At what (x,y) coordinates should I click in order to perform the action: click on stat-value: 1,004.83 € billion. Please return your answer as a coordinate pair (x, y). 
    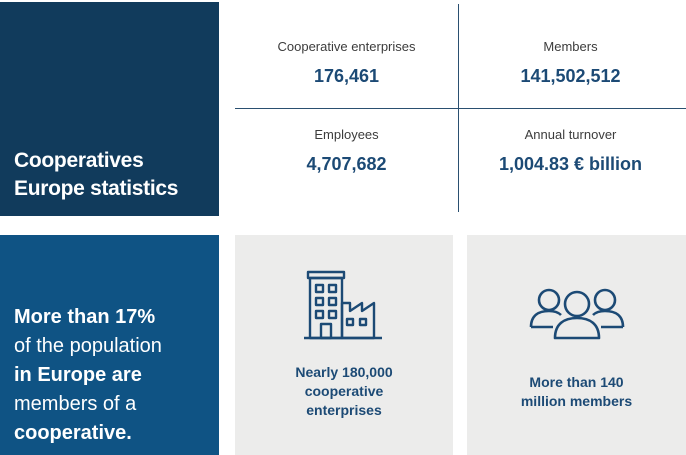
    Looking at the image, I should click on (570, 164).